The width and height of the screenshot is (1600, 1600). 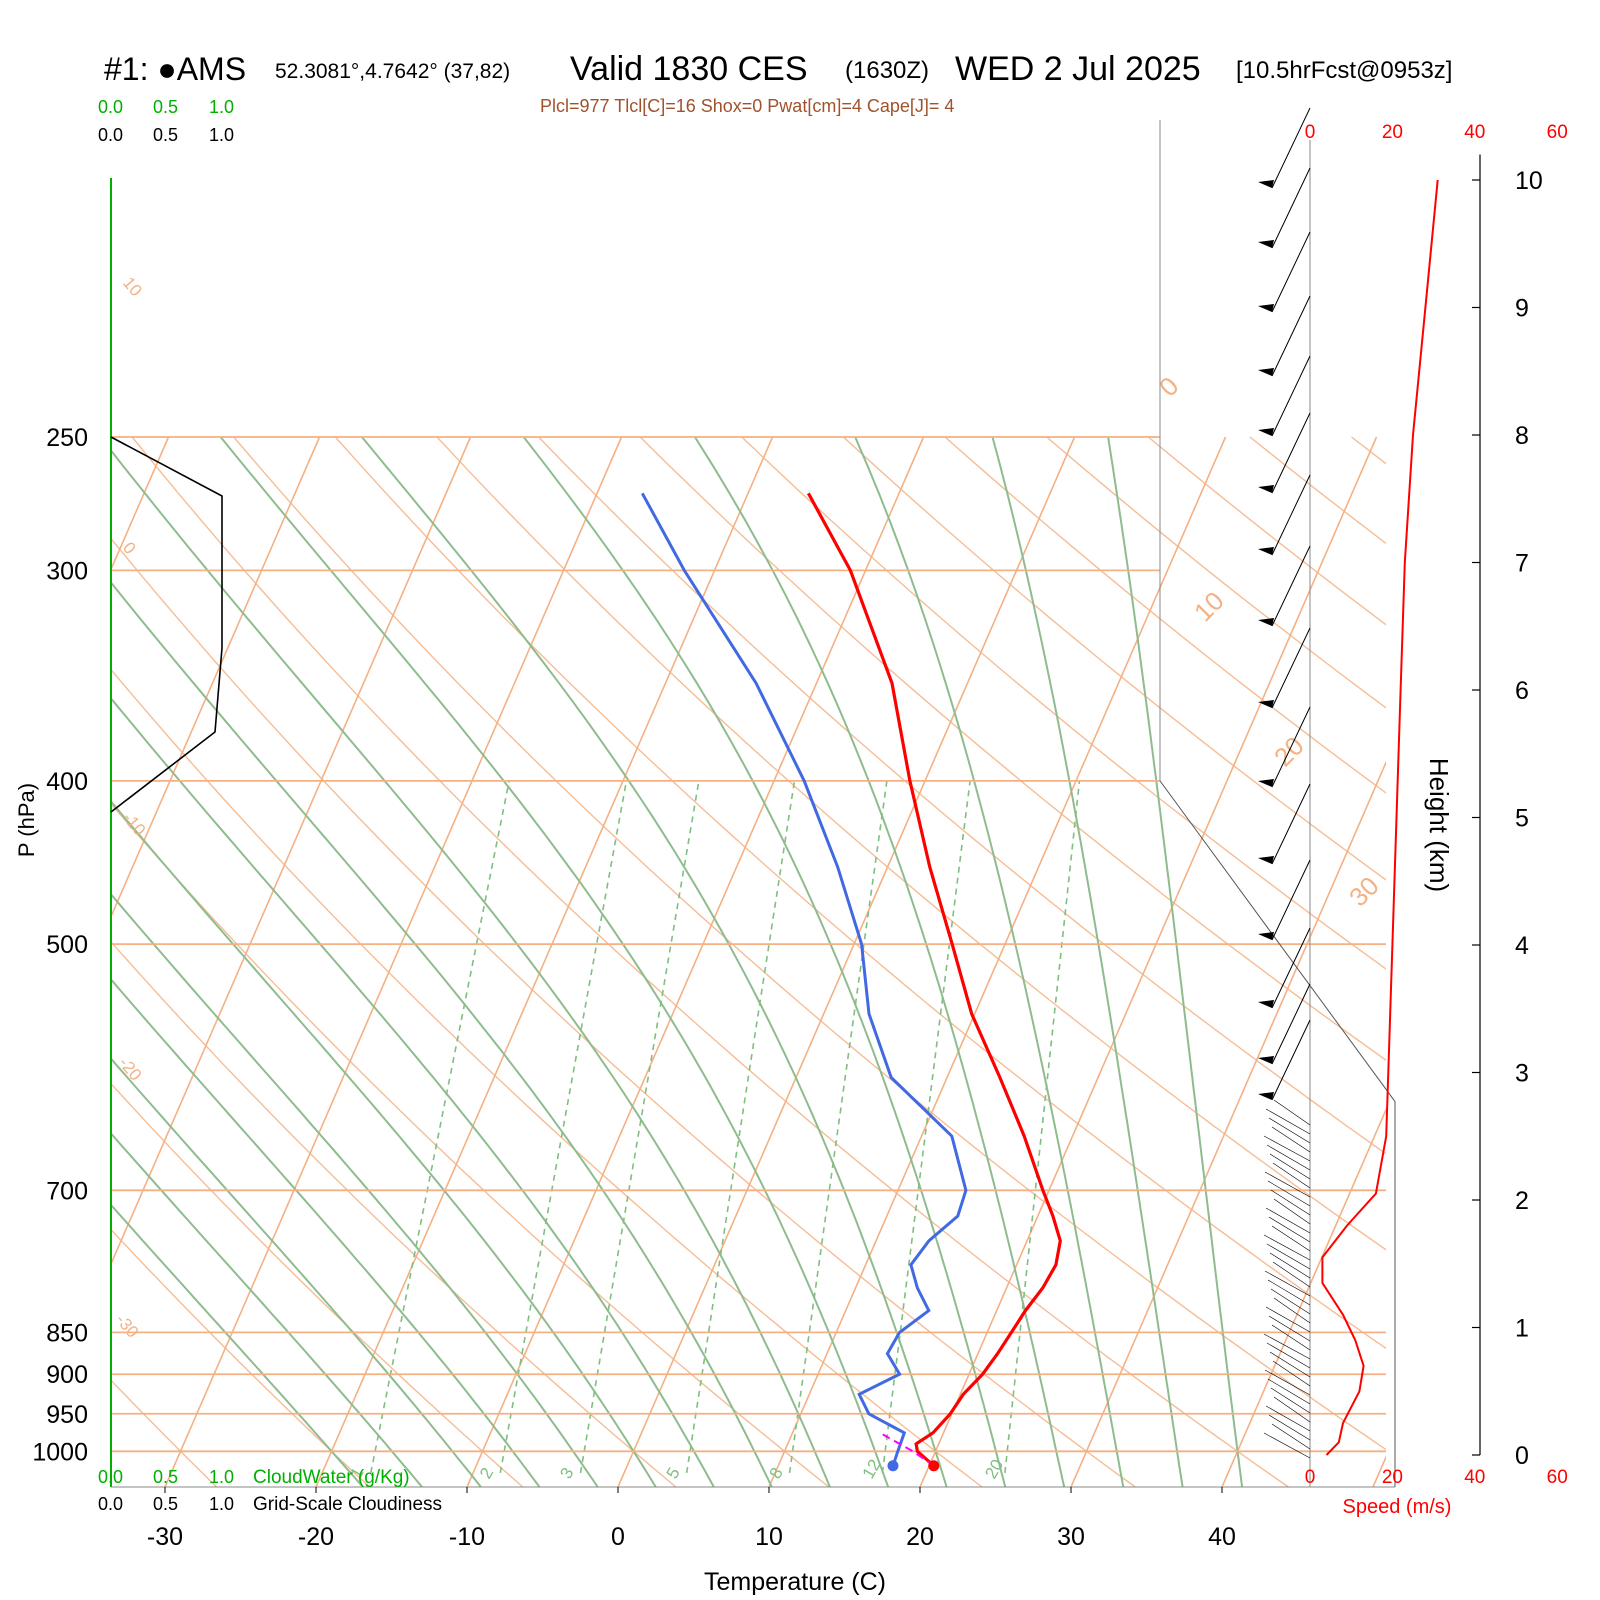 I want to click on cloudwater-scale-bottom-2: 1.0, so click(x=221, y=1477).